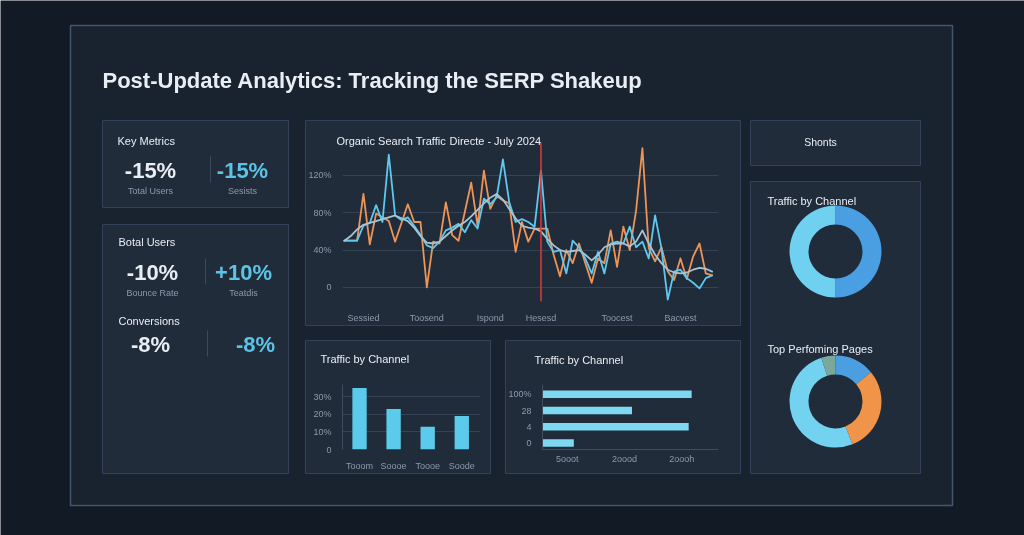  I want to click on text: Total Users, so click(150, 190).